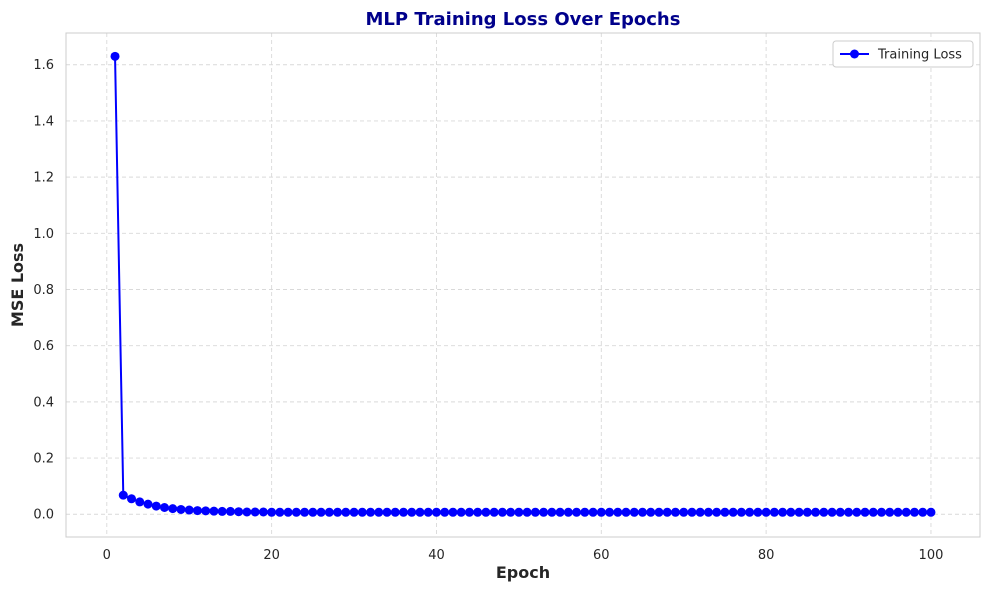 The image size is (989, 590). What do you see at coordinates (523, 572) in the screenshot?
I see `x-axis-title: Epoch` at bounding box center [523, 572].